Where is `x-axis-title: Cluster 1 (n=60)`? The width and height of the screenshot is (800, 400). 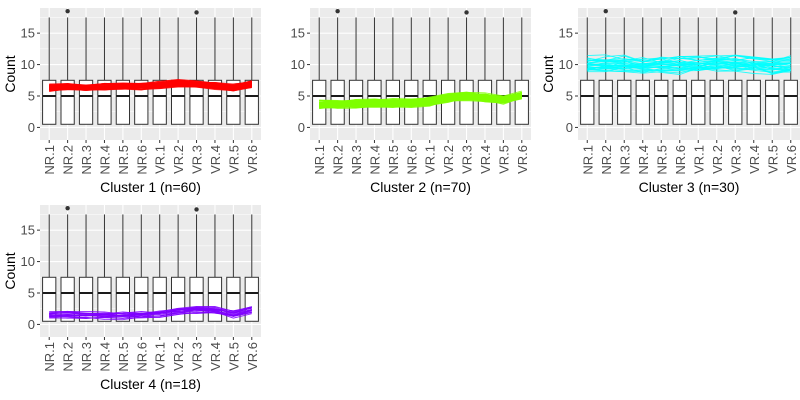 x-axis-title: Cluster 1 (n=60) is located at coordinates (150, 187).